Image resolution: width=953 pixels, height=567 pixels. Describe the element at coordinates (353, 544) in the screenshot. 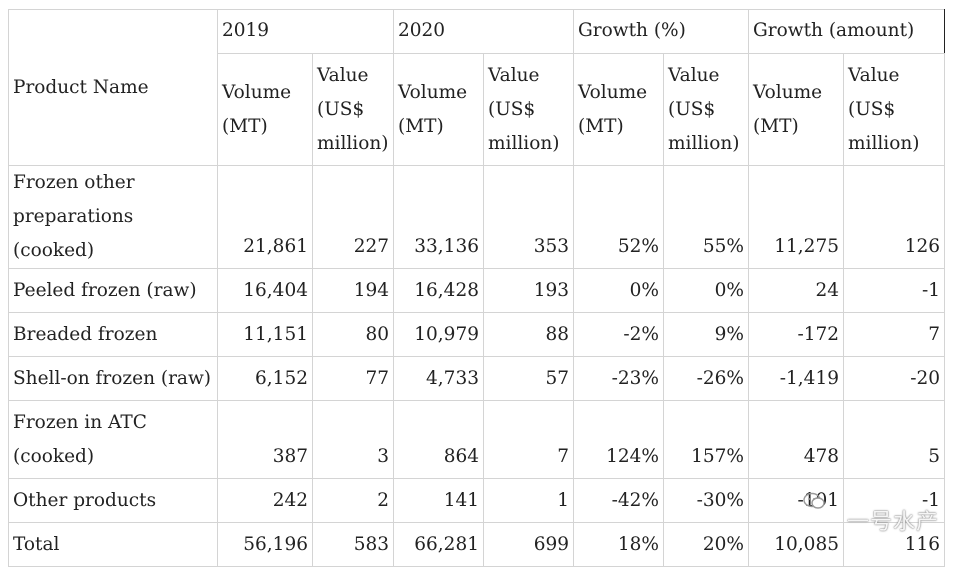

I see `table-cell: 583` at that location.